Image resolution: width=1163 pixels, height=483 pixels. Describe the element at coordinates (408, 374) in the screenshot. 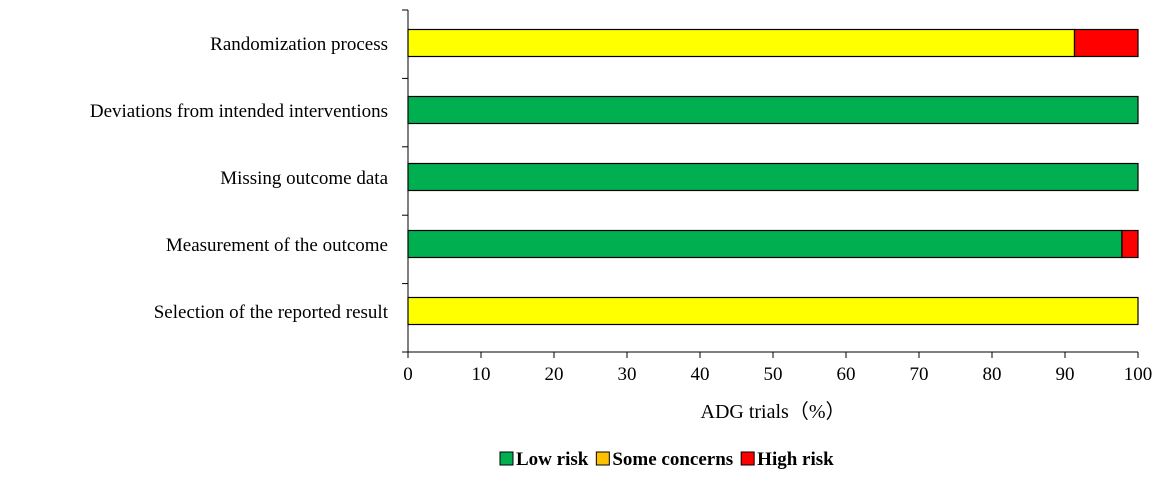

I see `x-tick-label-0: 0` at that location.